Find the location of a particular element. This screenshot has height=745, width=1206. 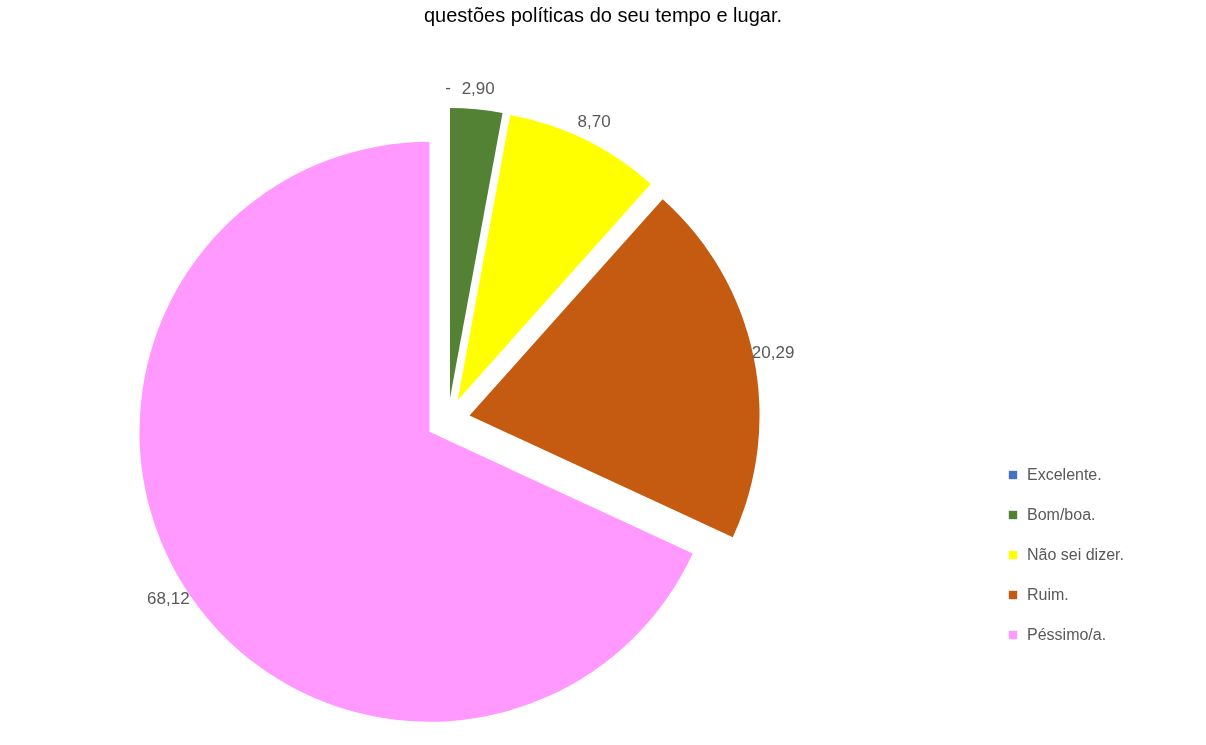

legend-label: Não sei dizer. is located at coordinates (1075, 554).